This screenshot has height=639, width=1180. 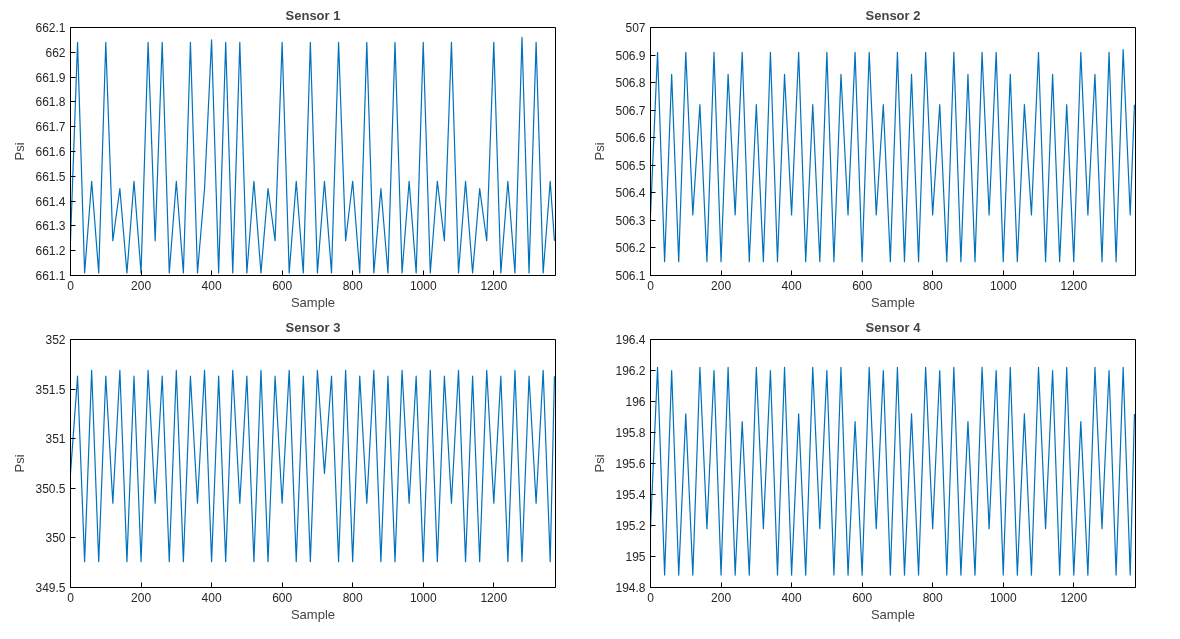 What do you see at coordinates (50, 152) in the screenshot?
I see `y-tick-label: 661.6` at bounding box center [50, 152].